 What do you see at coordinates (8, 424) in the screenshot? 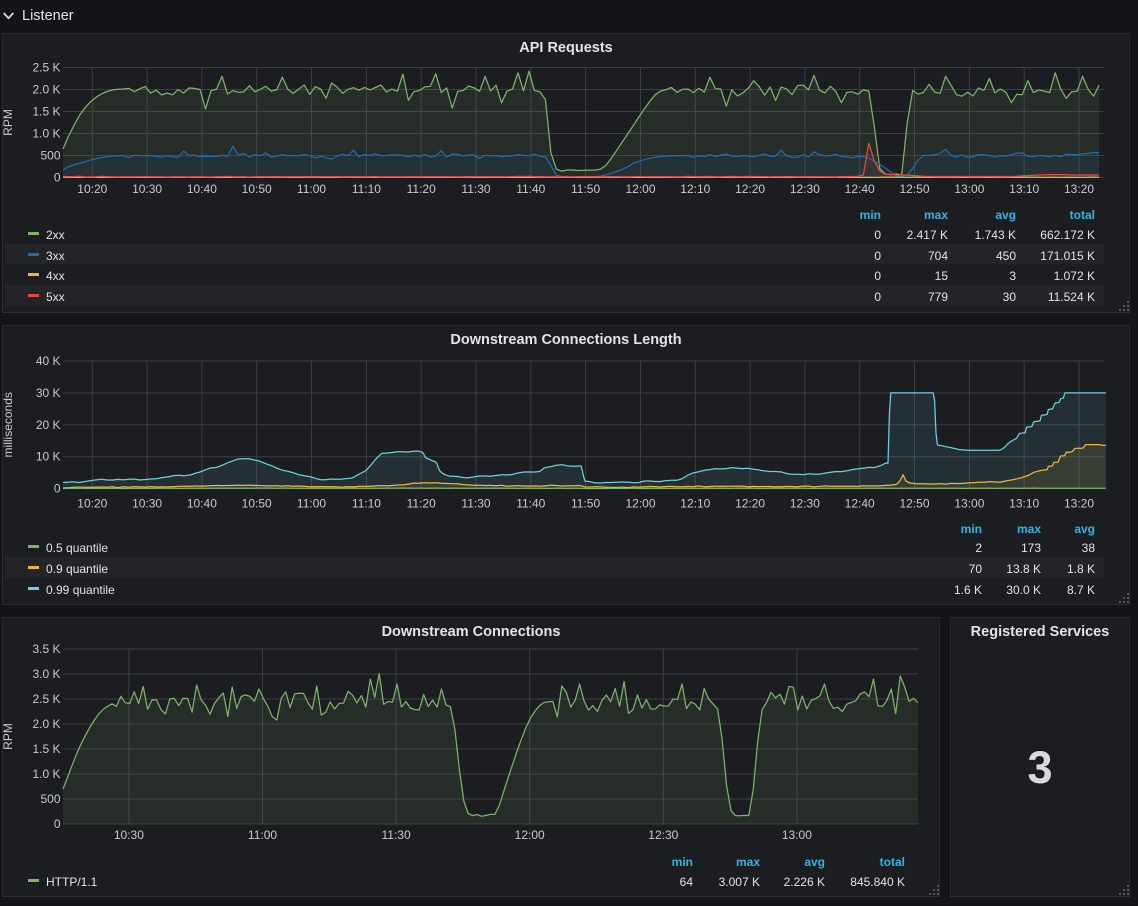
I see `svg-text: milliseconds` at bounding box center [8, 424].